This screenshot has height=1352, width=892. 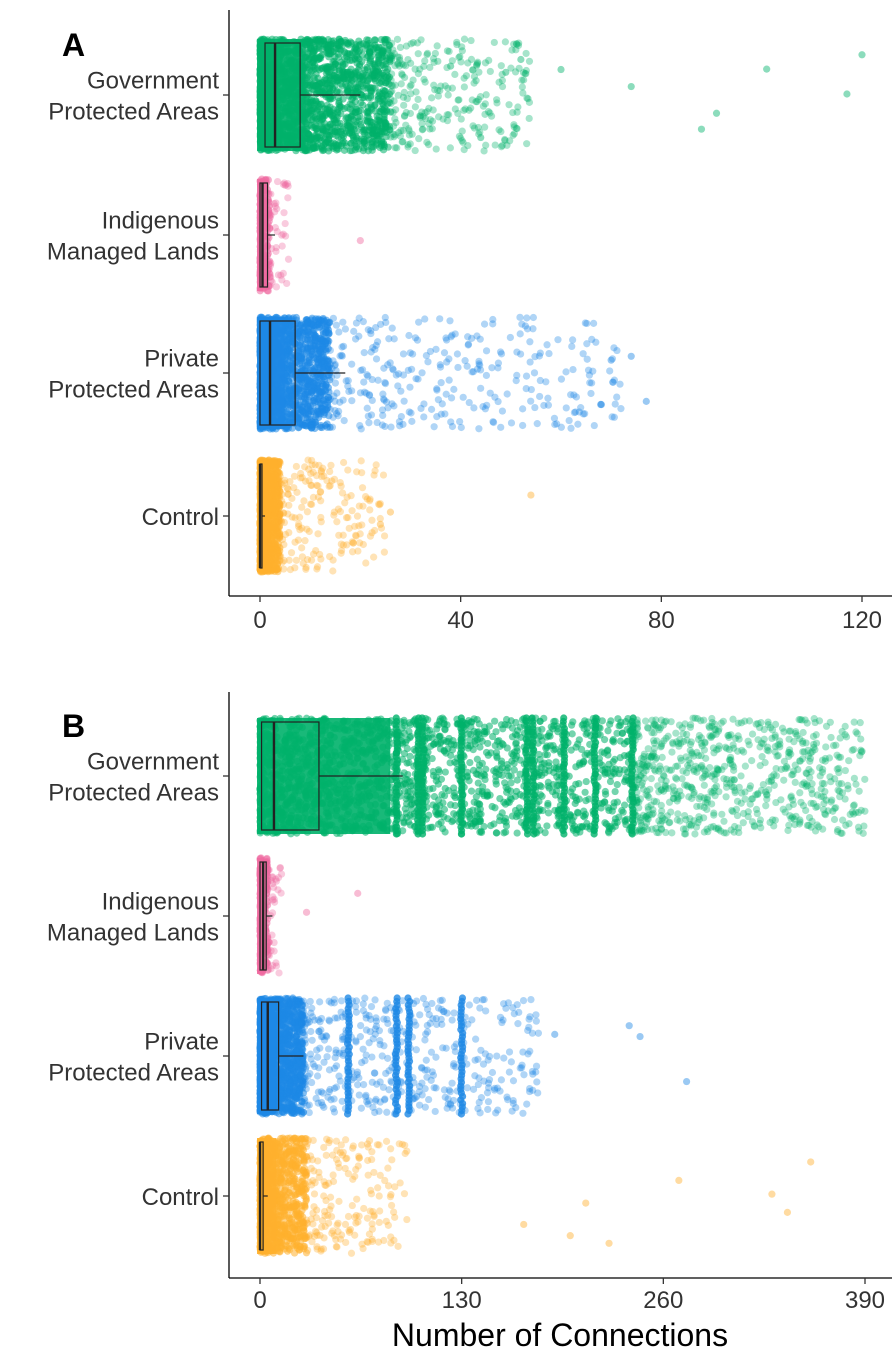 What do you see at coordinates (611, 360) in the screenshot?
I see `outlier-point` at bounding box center [611, 360].